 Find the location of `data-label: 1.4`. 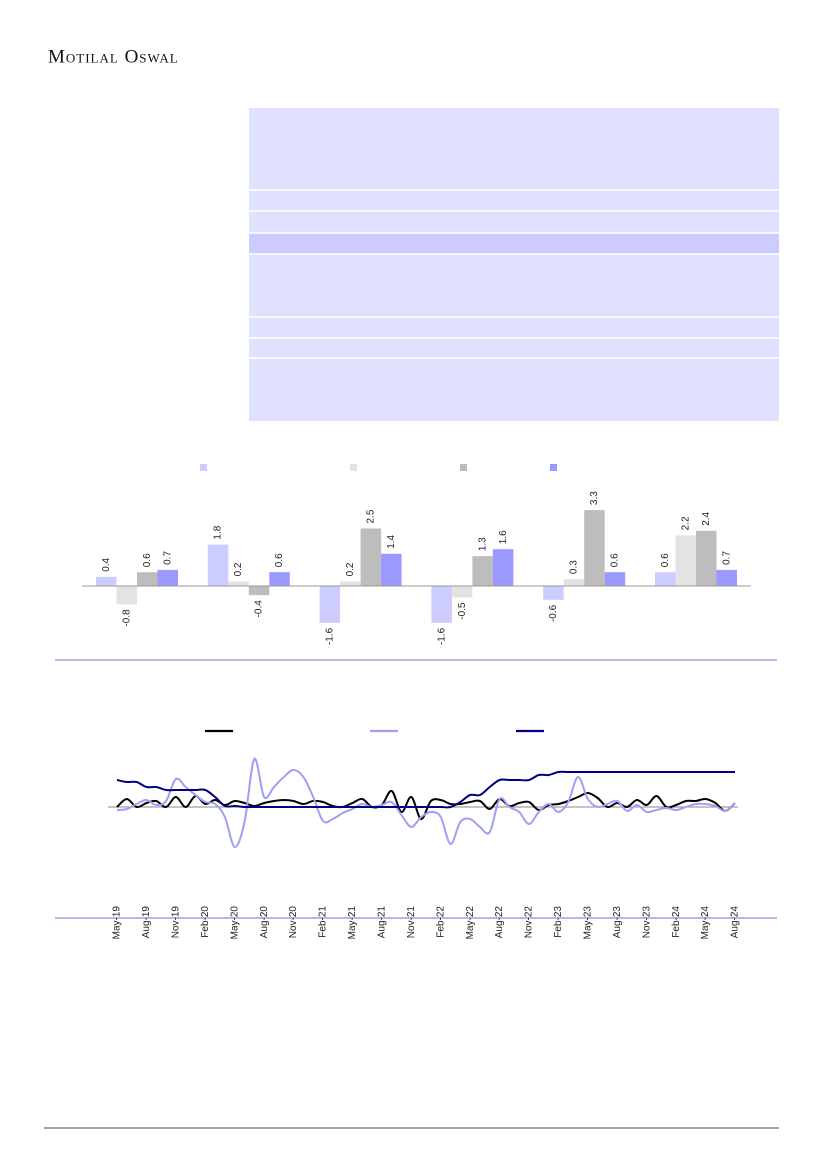

data-label: 1.4 is located at coordinates (391, 541).